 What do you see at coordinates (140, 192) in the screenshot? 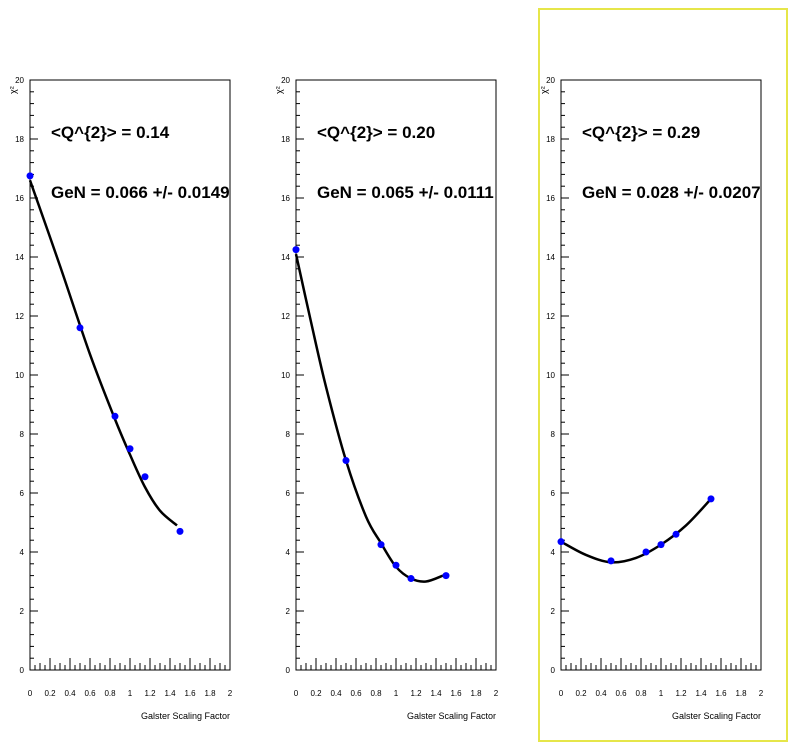
I see `annotation-gen: GeN = 0.066 +/- 0.0149` at bounding box center [140, 192].